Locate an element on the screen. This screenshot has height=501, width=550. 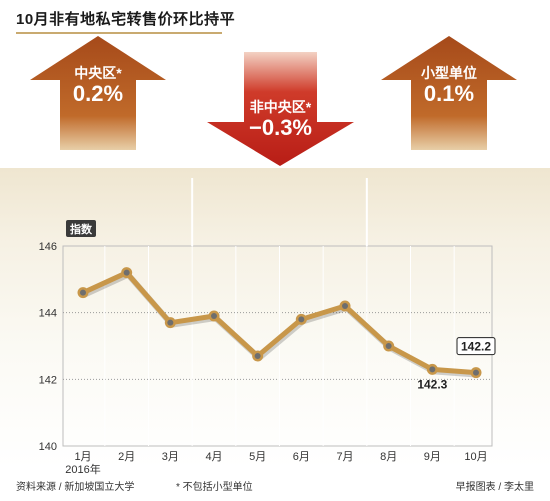
y-axis-title: 指数 is located at coordinates (81, 229).